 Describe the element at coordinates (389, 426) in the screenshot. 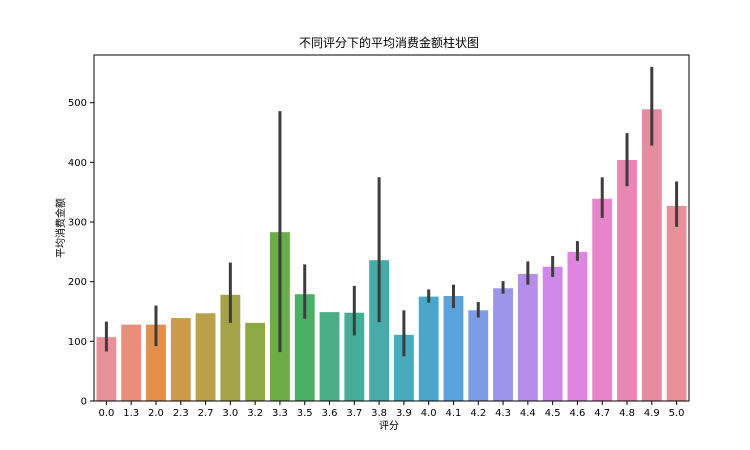

I see `x-axis-label: 评分` at that location.